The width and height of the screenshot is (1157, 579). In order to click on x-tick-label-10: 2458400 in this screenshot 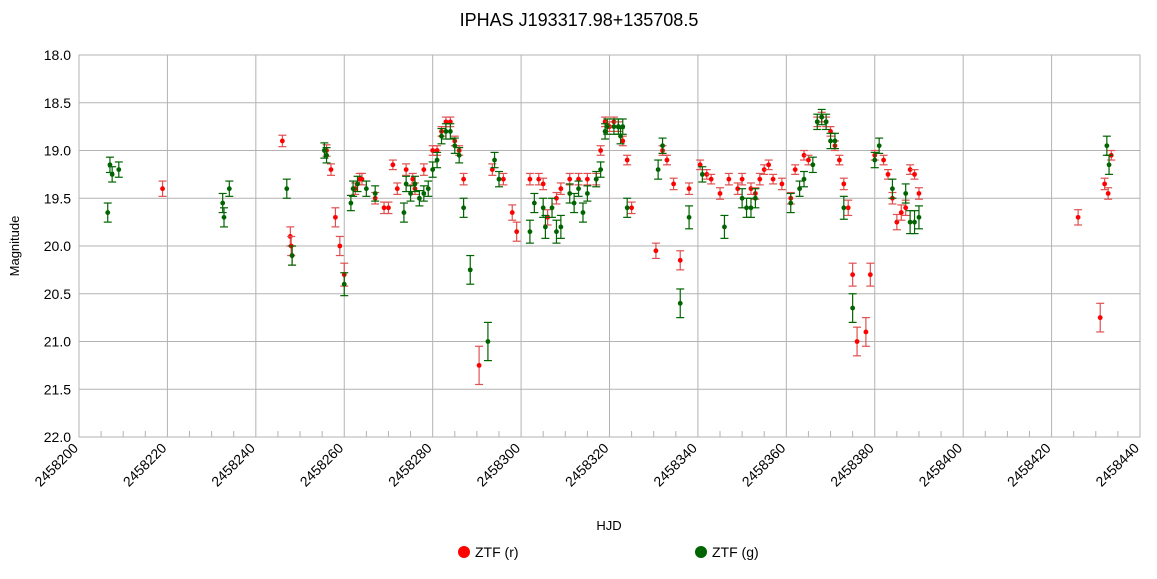, I will do `click(940, 465)`.